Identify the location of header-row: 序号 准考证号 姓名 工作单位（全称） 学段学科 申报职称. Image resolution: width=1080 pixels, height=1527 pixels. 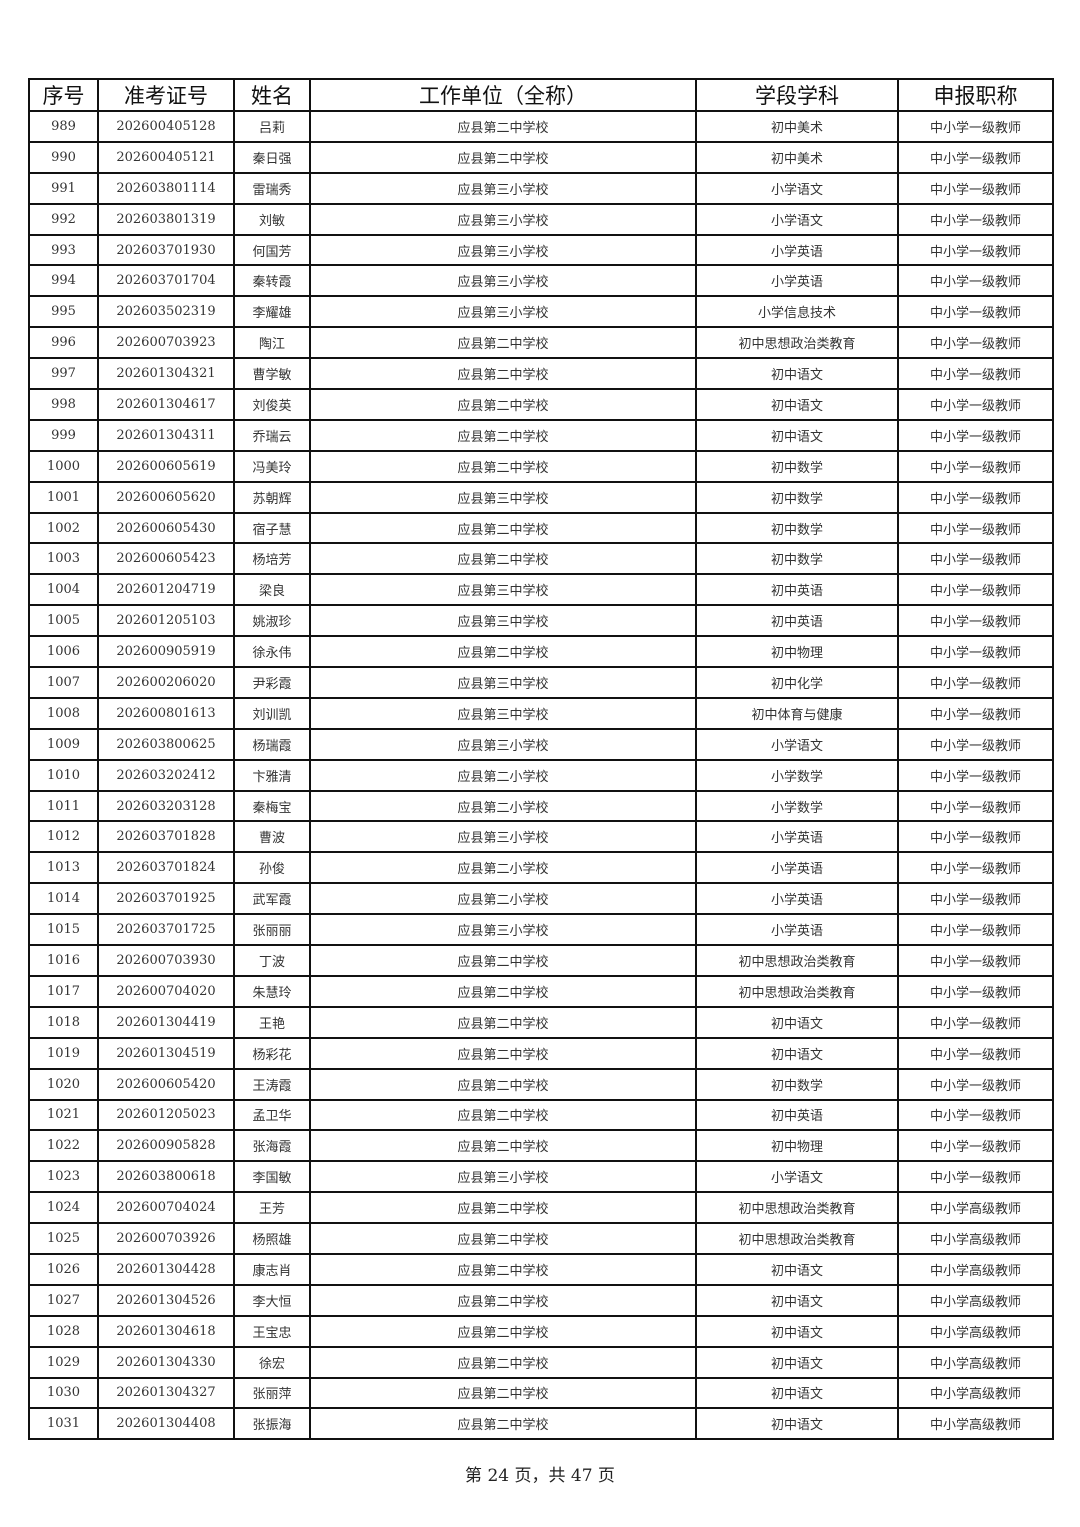
(541, 95).